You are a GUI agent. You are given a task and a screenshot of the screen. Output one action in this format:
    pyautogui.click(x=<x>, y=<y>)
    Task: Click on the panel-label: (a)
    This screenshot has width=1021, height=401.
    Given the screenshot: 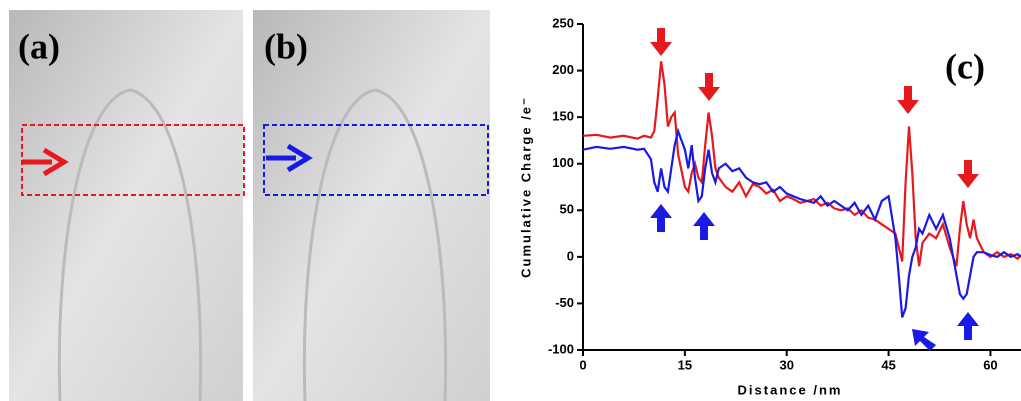 What is the action you would take?
    pyautogui.click(x=39, y=46)
    